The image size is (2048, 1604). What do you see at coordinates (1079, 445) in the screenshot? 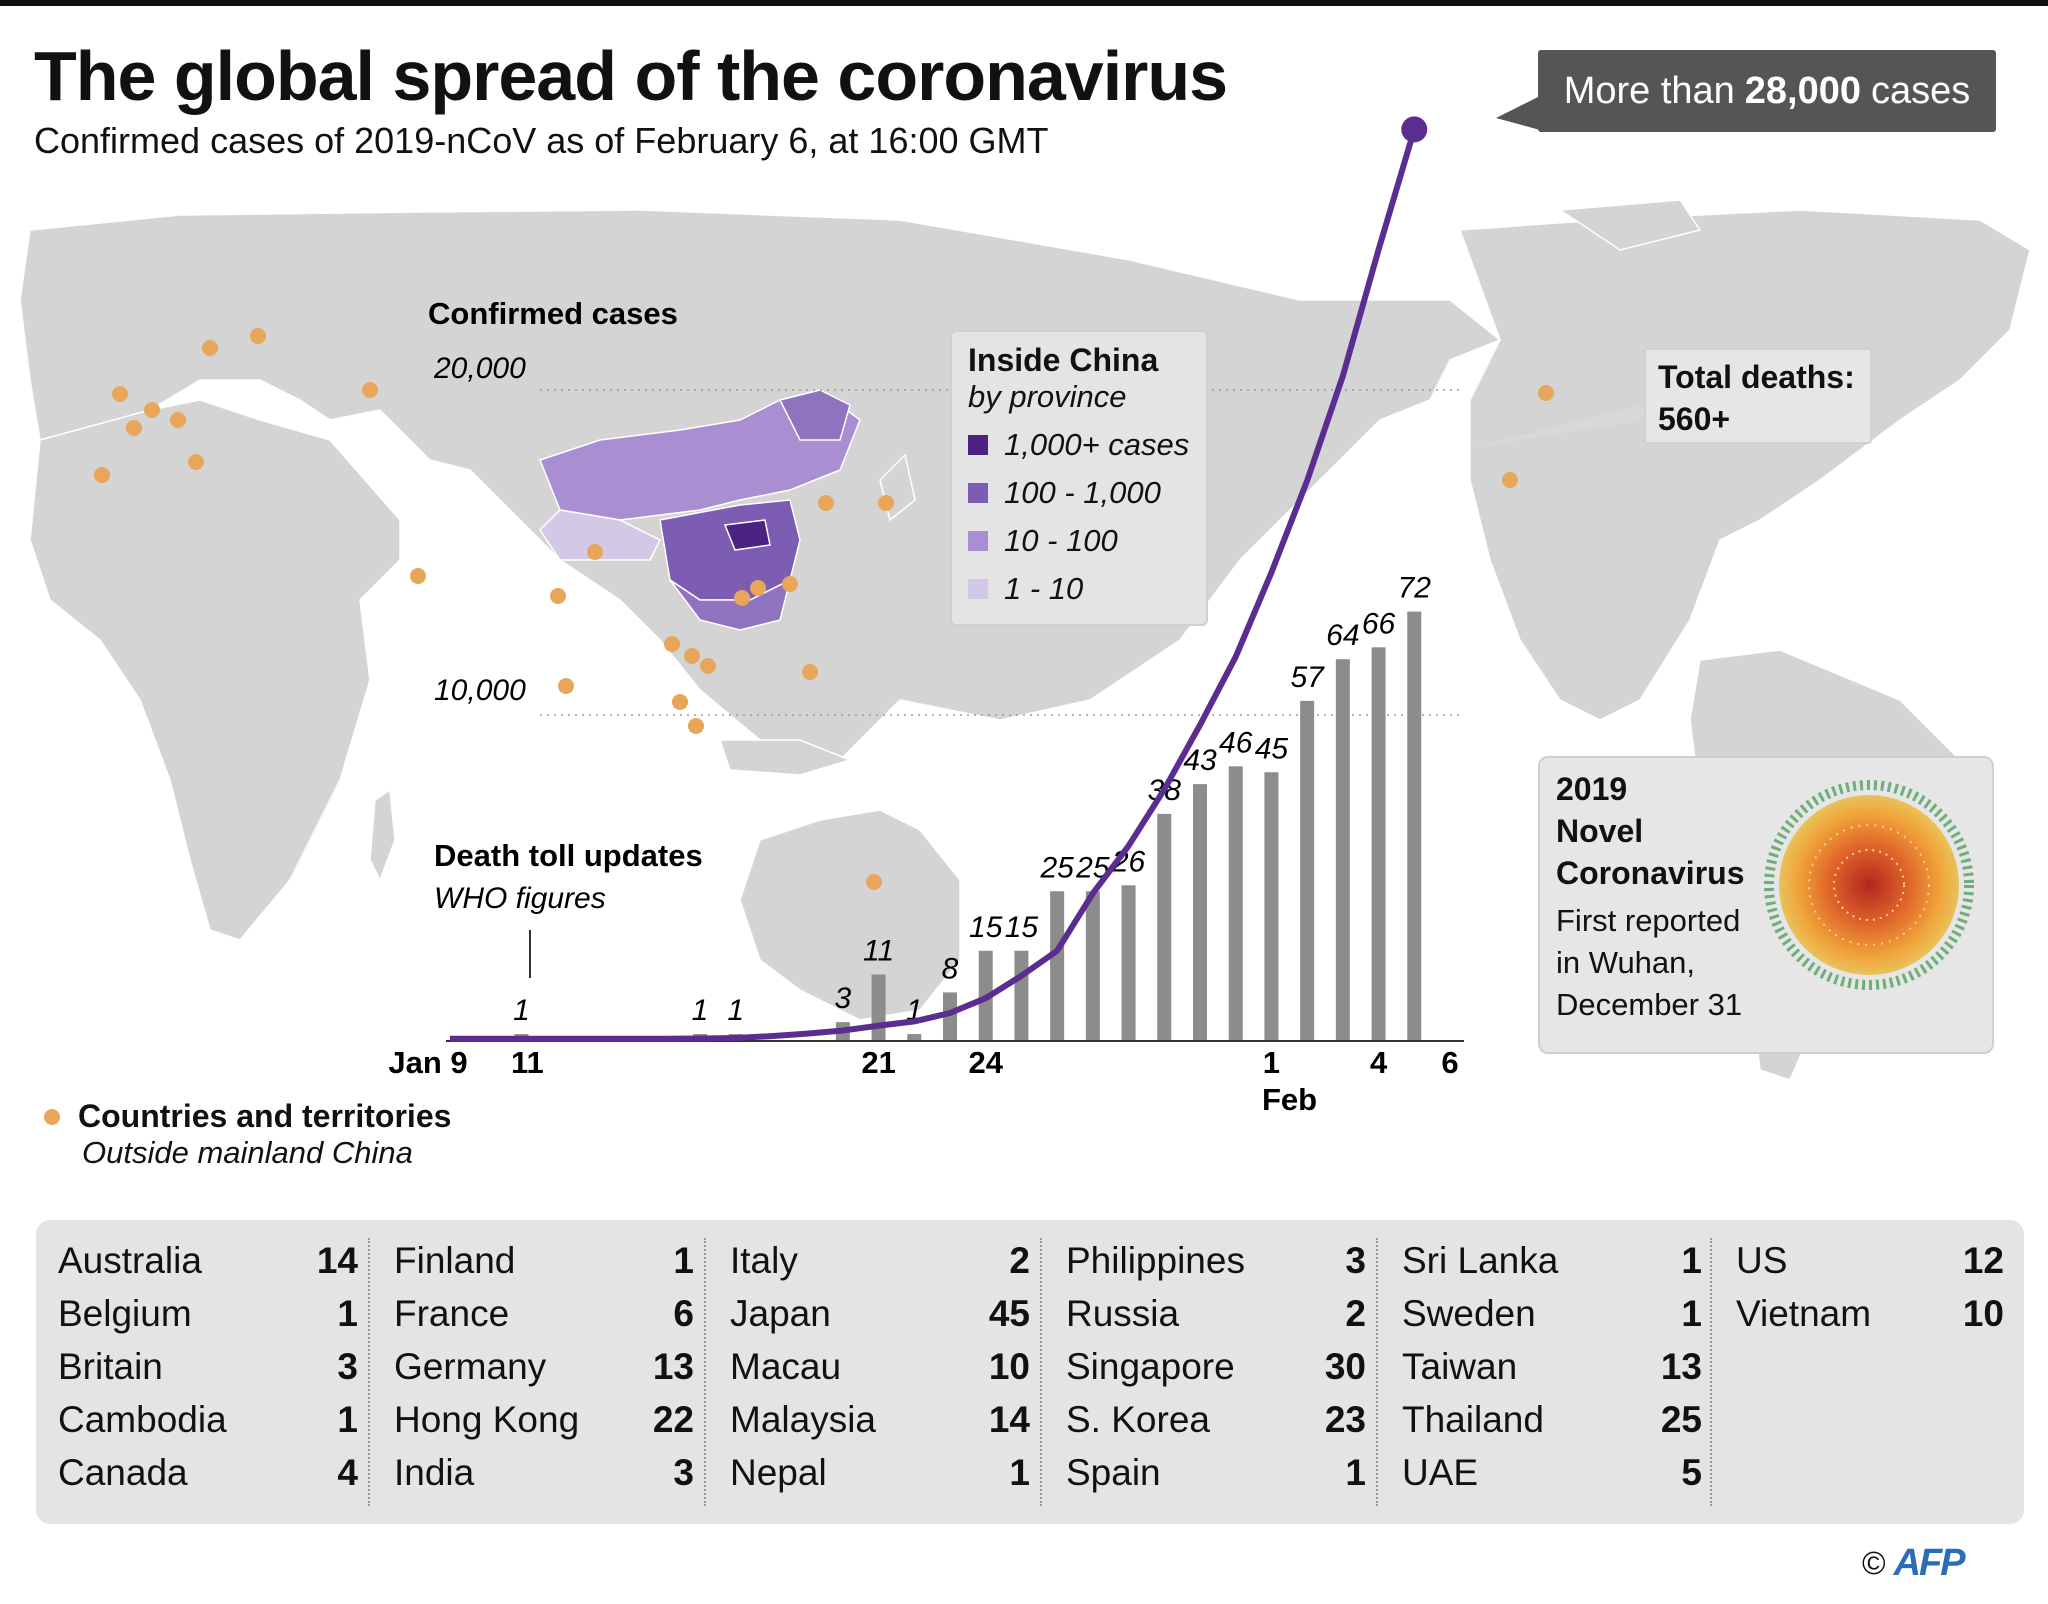
I see `china-legend-item: 1,000+ cases` at bounding box center [1079, 445].